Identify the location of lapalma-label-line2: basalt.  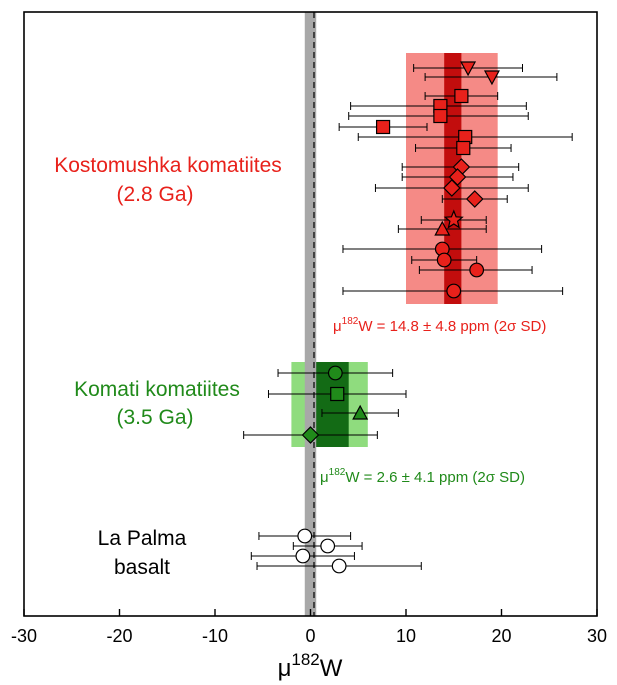
(142, 567).